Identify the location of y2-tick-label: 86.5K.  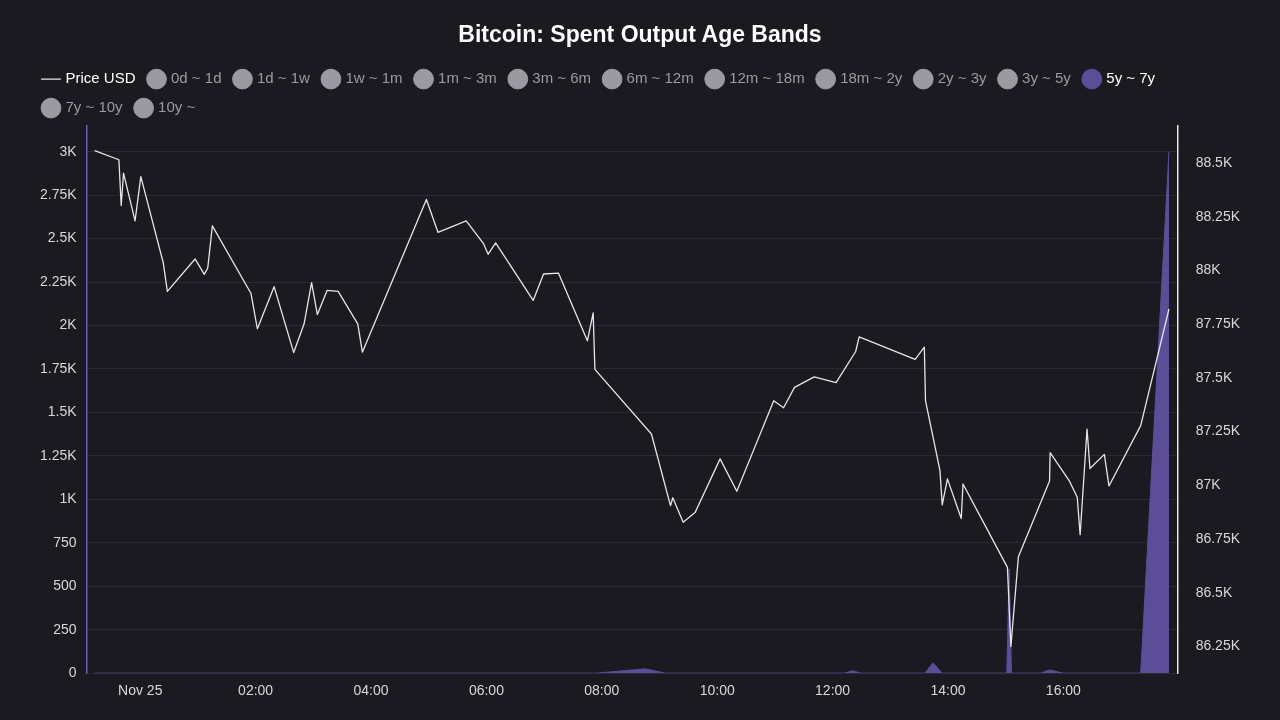
(1214, 591).